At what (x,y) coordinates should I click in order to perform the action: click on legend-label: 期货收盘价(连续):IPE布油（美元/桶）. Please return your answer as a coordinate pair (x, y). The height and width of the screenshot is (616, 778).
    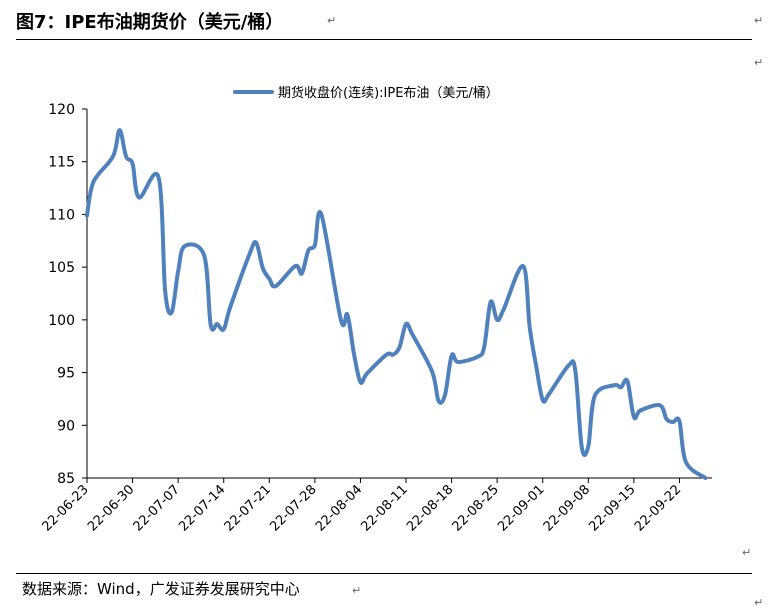
    Looking at the image, I should click on (388, 93).